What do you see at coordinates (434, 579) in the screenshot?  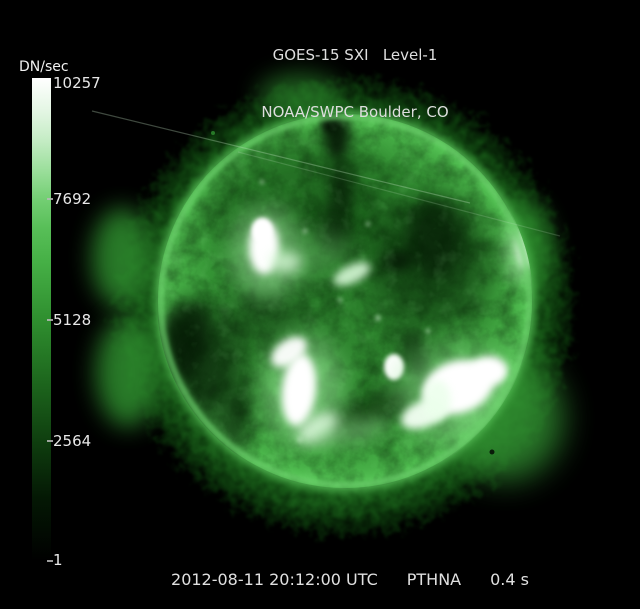 I see `frame-code: PTHNA` at bounding box center [434, 579].